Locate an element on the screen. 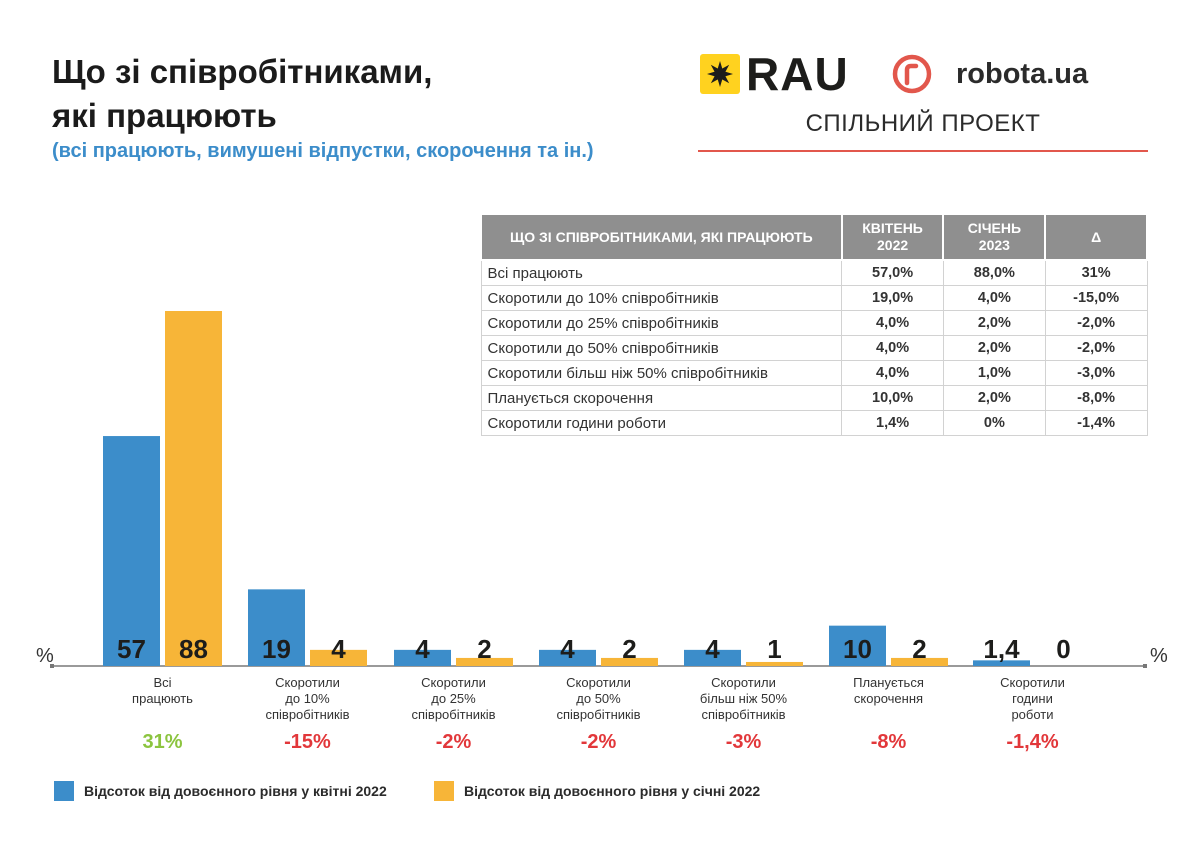  table-header-cell: СІЧЕНЬ 2023 is located at coordinates (994, 237).